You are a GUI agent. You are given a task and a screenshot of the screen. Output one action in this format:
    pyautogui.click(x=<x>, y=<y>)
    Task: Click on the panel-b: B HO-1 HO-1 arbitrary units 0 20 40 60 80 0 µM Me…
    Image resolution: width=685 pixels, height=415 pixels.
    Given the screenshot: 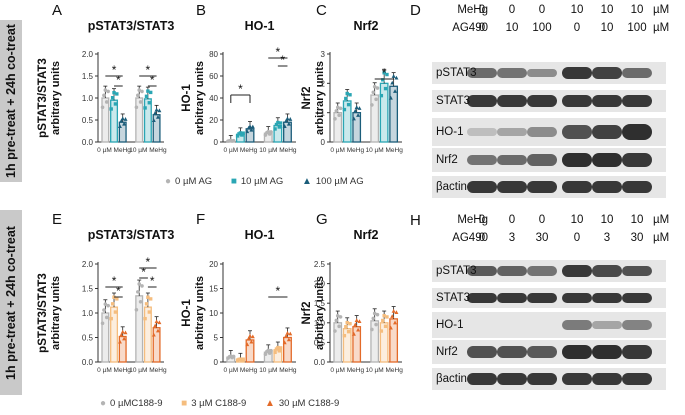 What is the action you would take?
    pyautogui.click(x=240, y=89)
    